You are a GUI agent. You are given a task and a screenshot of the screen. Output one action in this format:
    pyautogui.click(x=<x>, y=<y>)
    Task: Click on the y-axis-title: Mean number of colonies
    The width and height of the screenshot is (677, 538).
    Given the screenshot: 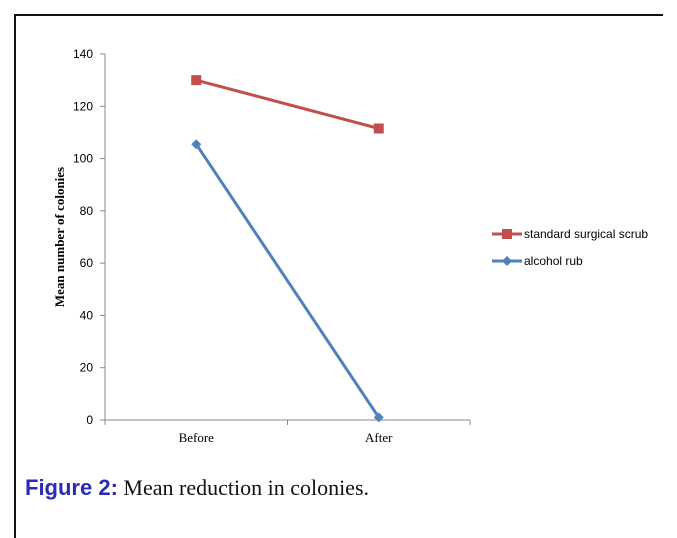 What is the action you would take?
    pyautogui.click(x=59, y=237)
    